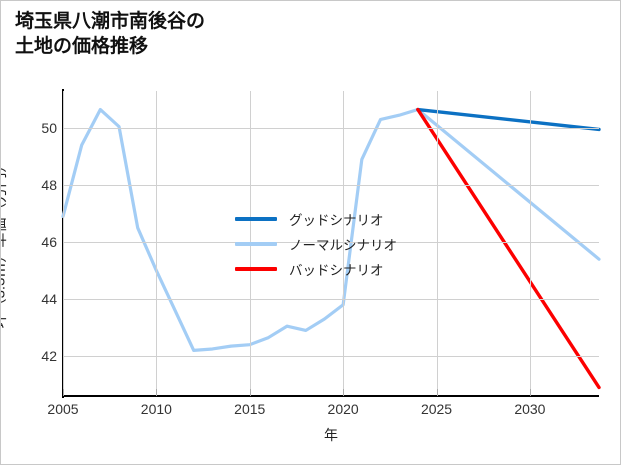 Image resolution: width=621 pixels, height=465 pixels. What do you see at coordinates (250, 409) in the screenshot?
I see `x-tick-label: 2015` at bounding box center [250, 409].